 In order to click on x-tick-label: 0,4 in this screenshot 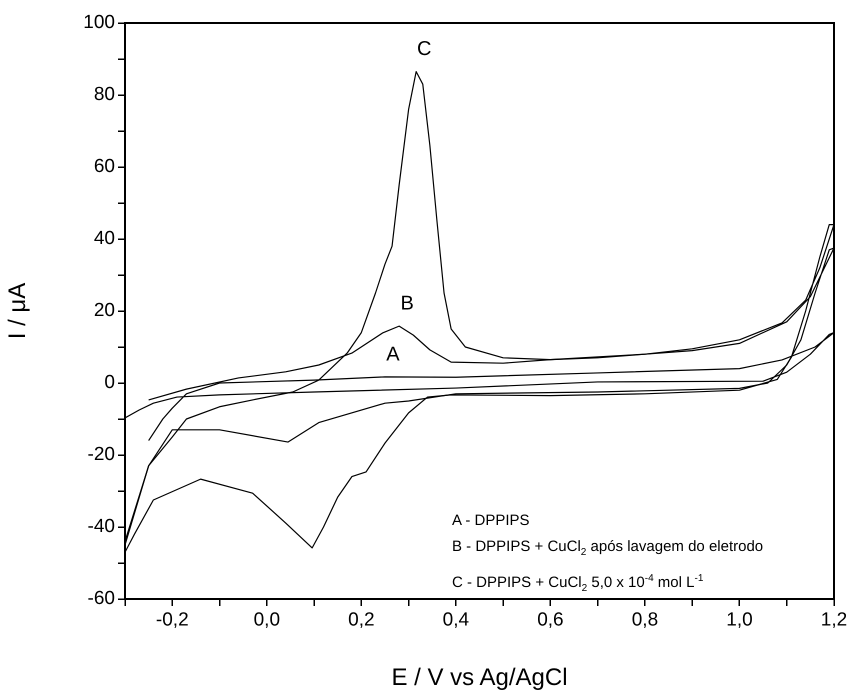, I will do `click(456, 620)`.